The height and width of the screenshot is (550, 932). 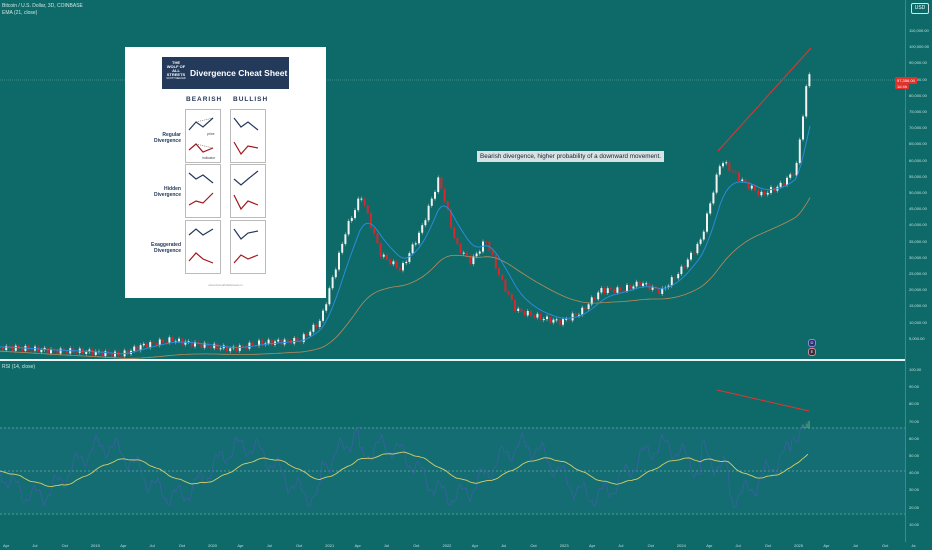 What do you see at coordinates (918, 192) in the screenshot?
I see `y-tick: 50,000.00` at bounding box center [918, 192].